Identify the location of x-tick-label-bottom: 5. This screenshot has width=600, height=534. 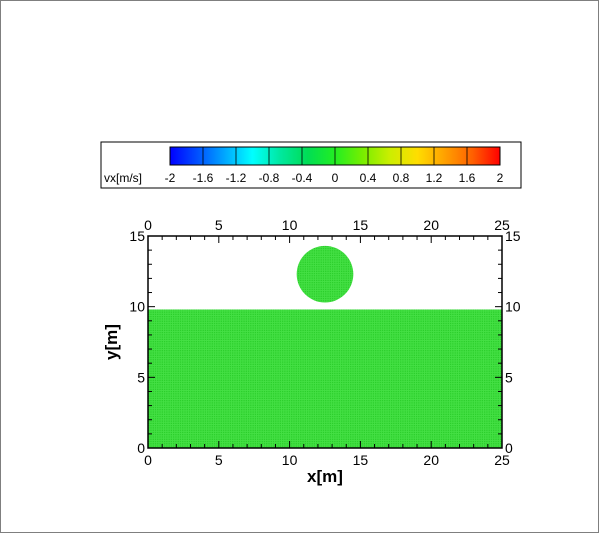
(219, 460).